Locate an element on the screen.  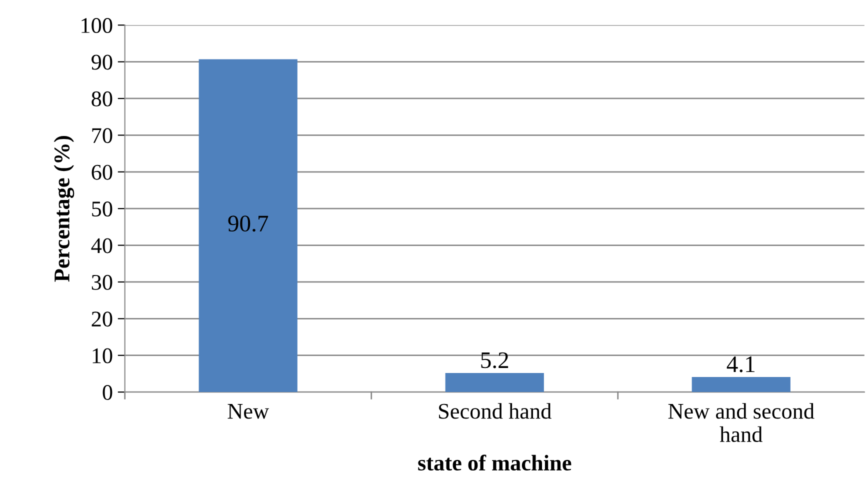
data-label: 4.1 is located at coordinates (740, 364).